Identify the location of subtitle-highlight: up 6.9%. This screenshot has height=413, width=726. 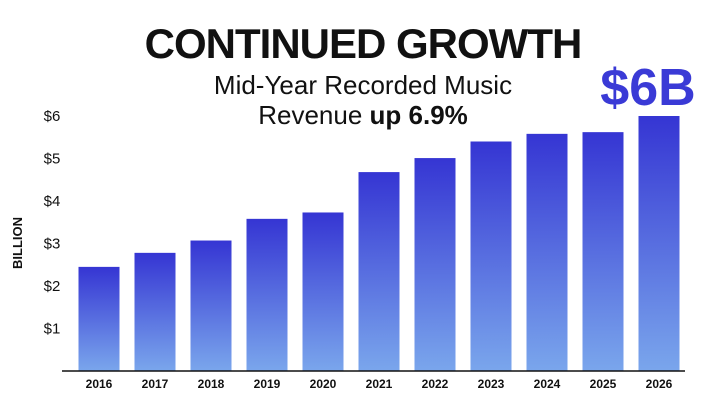
(419, 115).